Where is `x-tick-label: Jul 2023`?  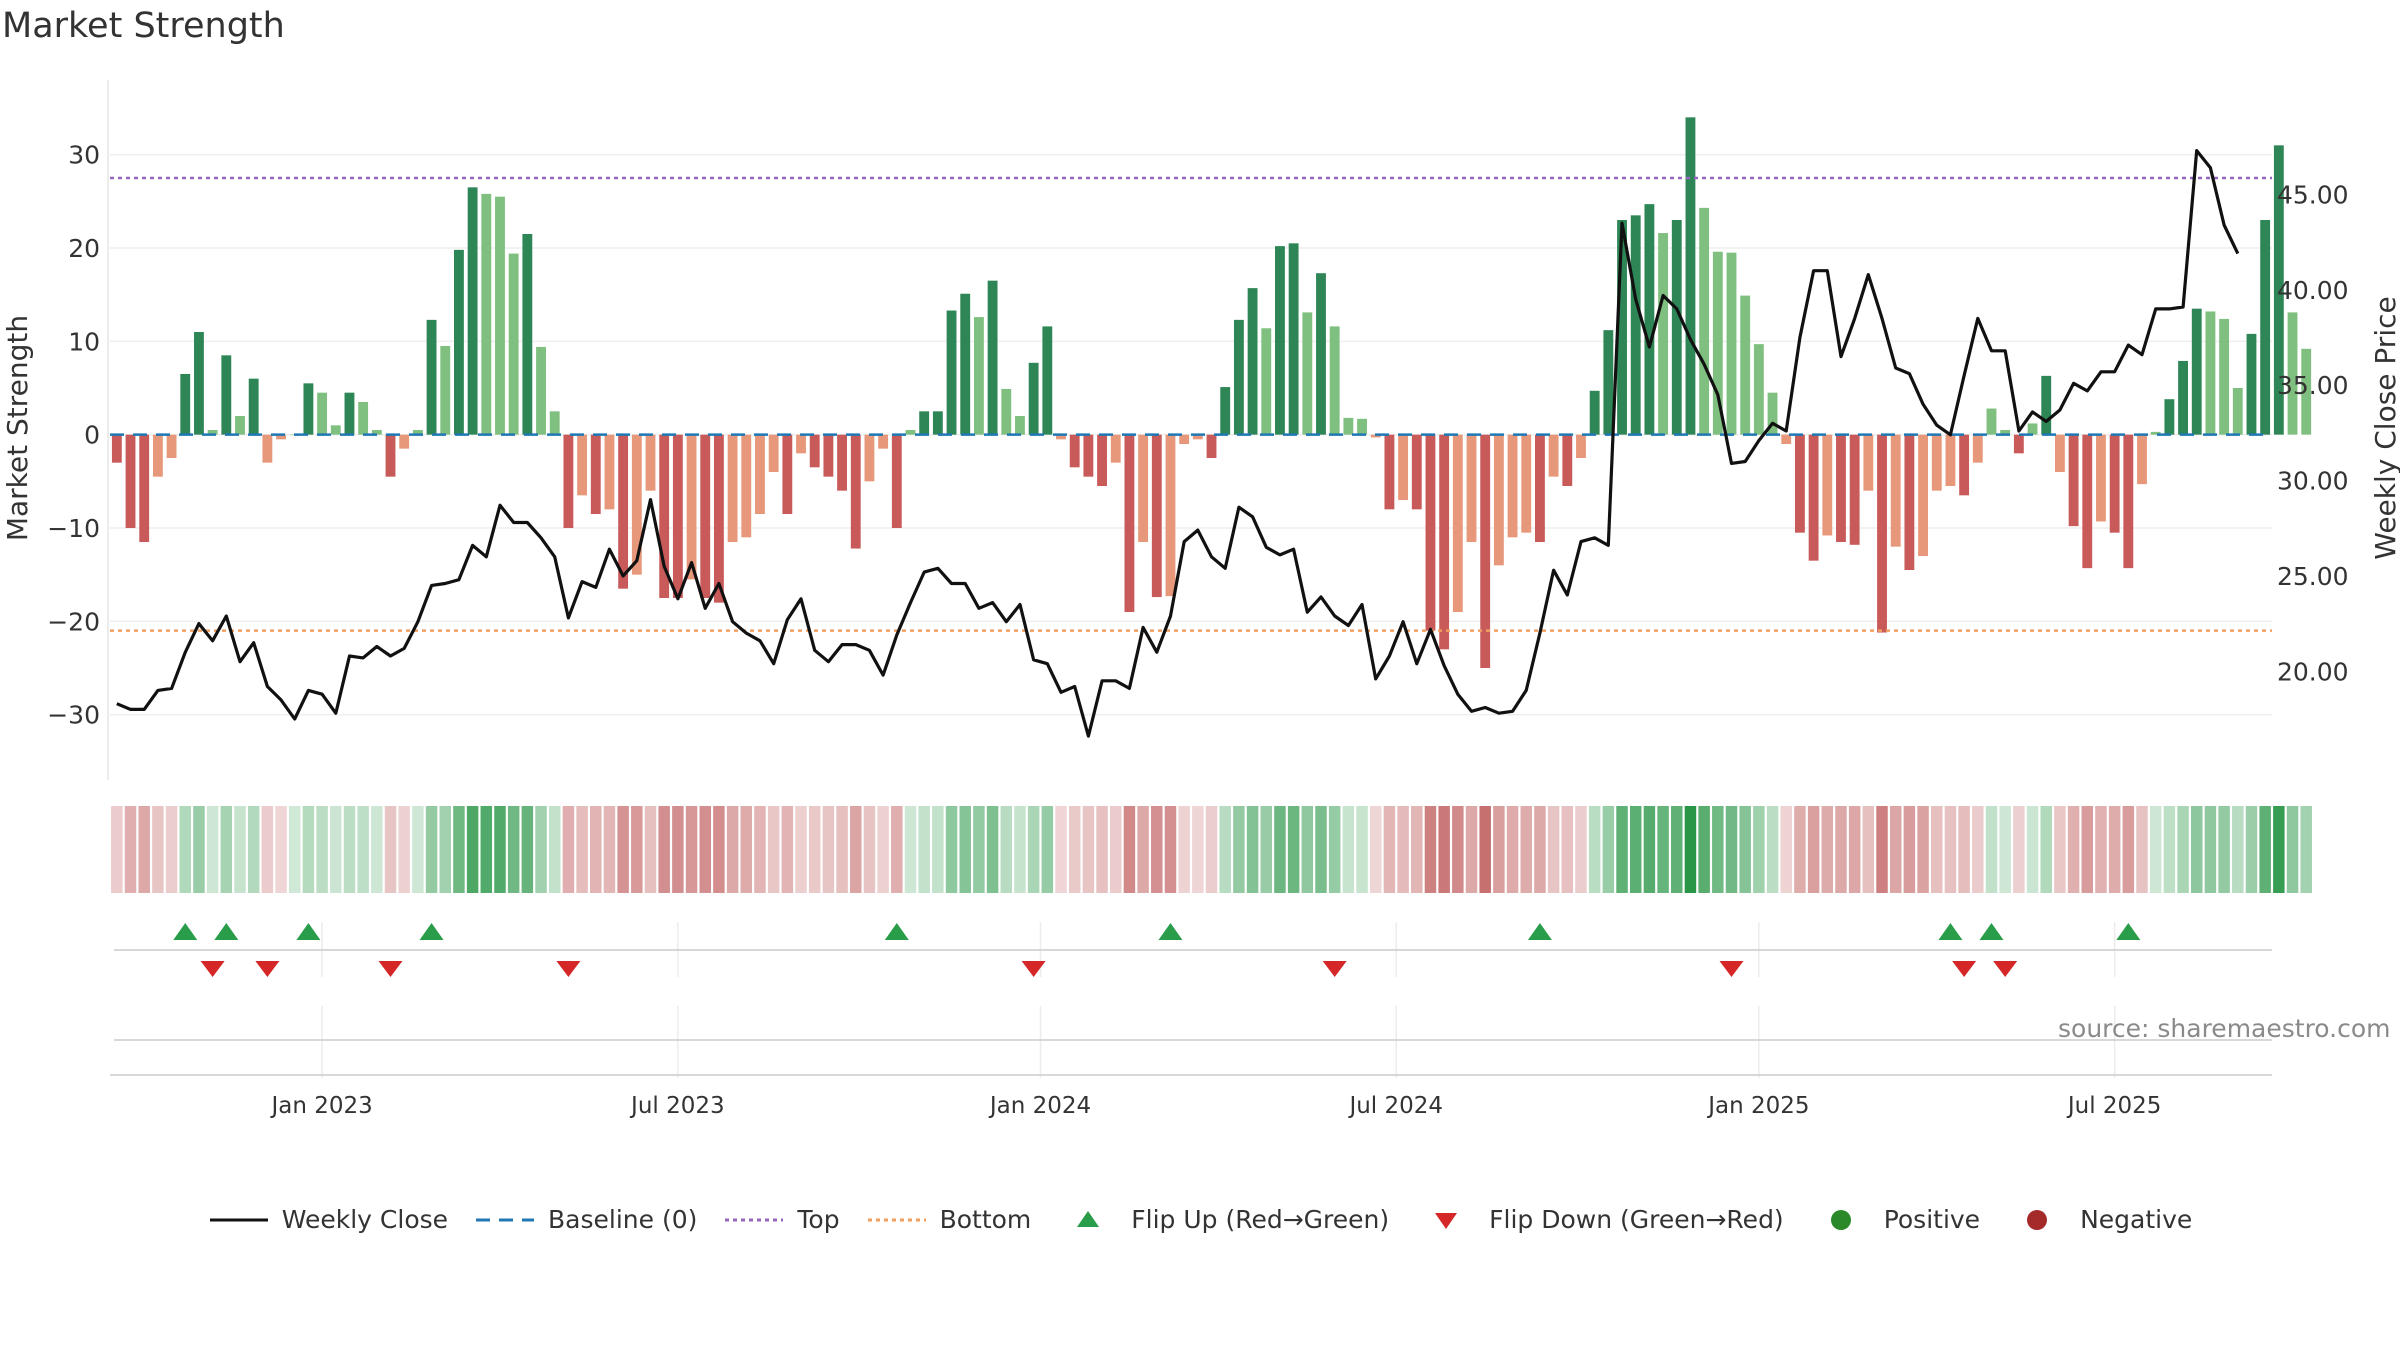
x-tick-label: Jul 2023 is located at coordinates (677, 1106).